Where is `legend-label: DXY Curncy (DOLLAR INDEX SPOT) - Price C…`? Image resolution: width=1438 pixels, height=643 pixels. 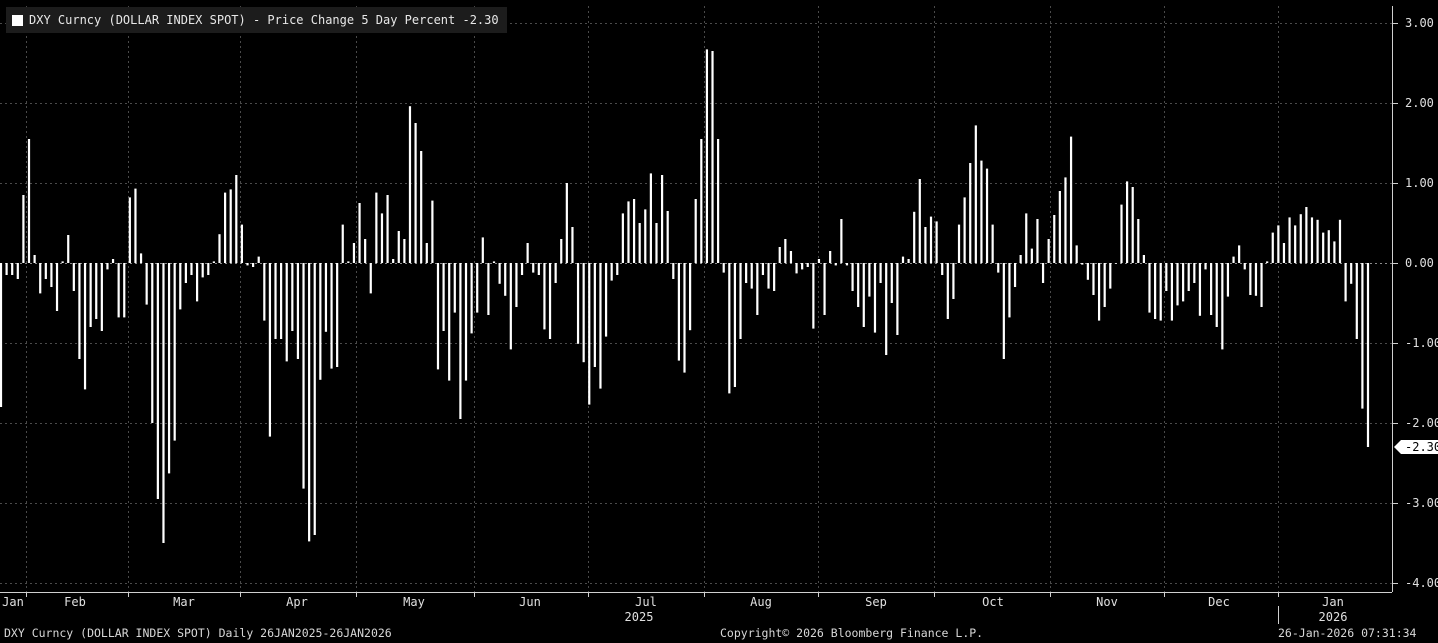 legend-label: DXY Curncy (DOLLAR INDEX SPOT) - Price C… is located at coordinates (264, 20).